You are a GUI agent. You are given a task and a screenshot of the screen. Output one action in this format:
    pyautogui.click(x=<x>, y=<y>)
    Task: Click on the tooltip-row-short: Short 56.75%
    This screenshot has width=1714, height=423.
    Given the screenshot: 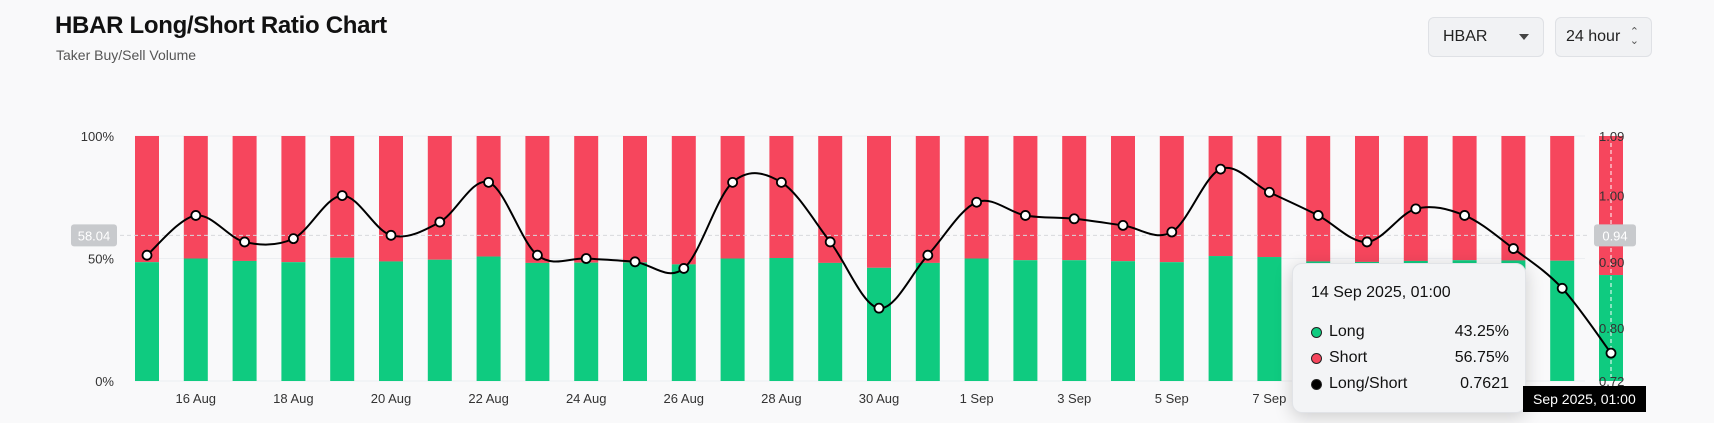 What is the action you would take?
    pyautogui.click(x=1410, y=358)
    